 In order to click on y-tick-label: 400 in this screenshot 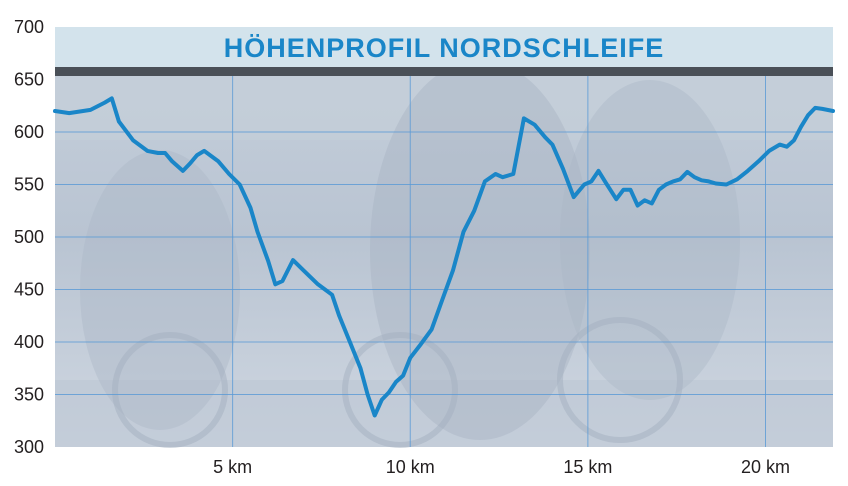, I will do `click(29, 342)`.